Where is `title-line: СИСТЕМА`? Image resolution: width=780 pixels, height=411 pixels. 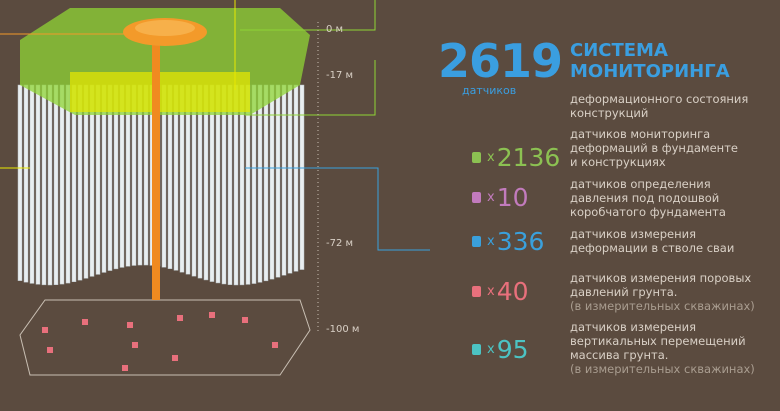 title-line: СИСТЕМА is located at coordinates (619, 50).